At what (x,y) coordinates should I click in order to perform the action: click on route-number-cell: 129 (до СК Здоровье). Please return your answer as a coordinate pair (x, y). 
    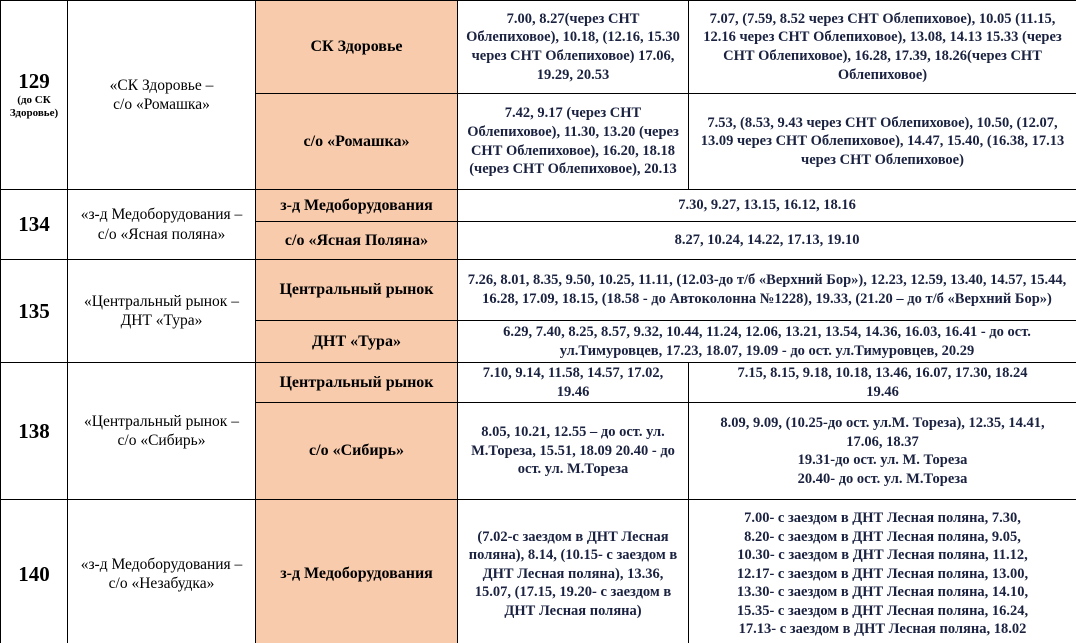
    Looking at the image, I should click on (34, 95).